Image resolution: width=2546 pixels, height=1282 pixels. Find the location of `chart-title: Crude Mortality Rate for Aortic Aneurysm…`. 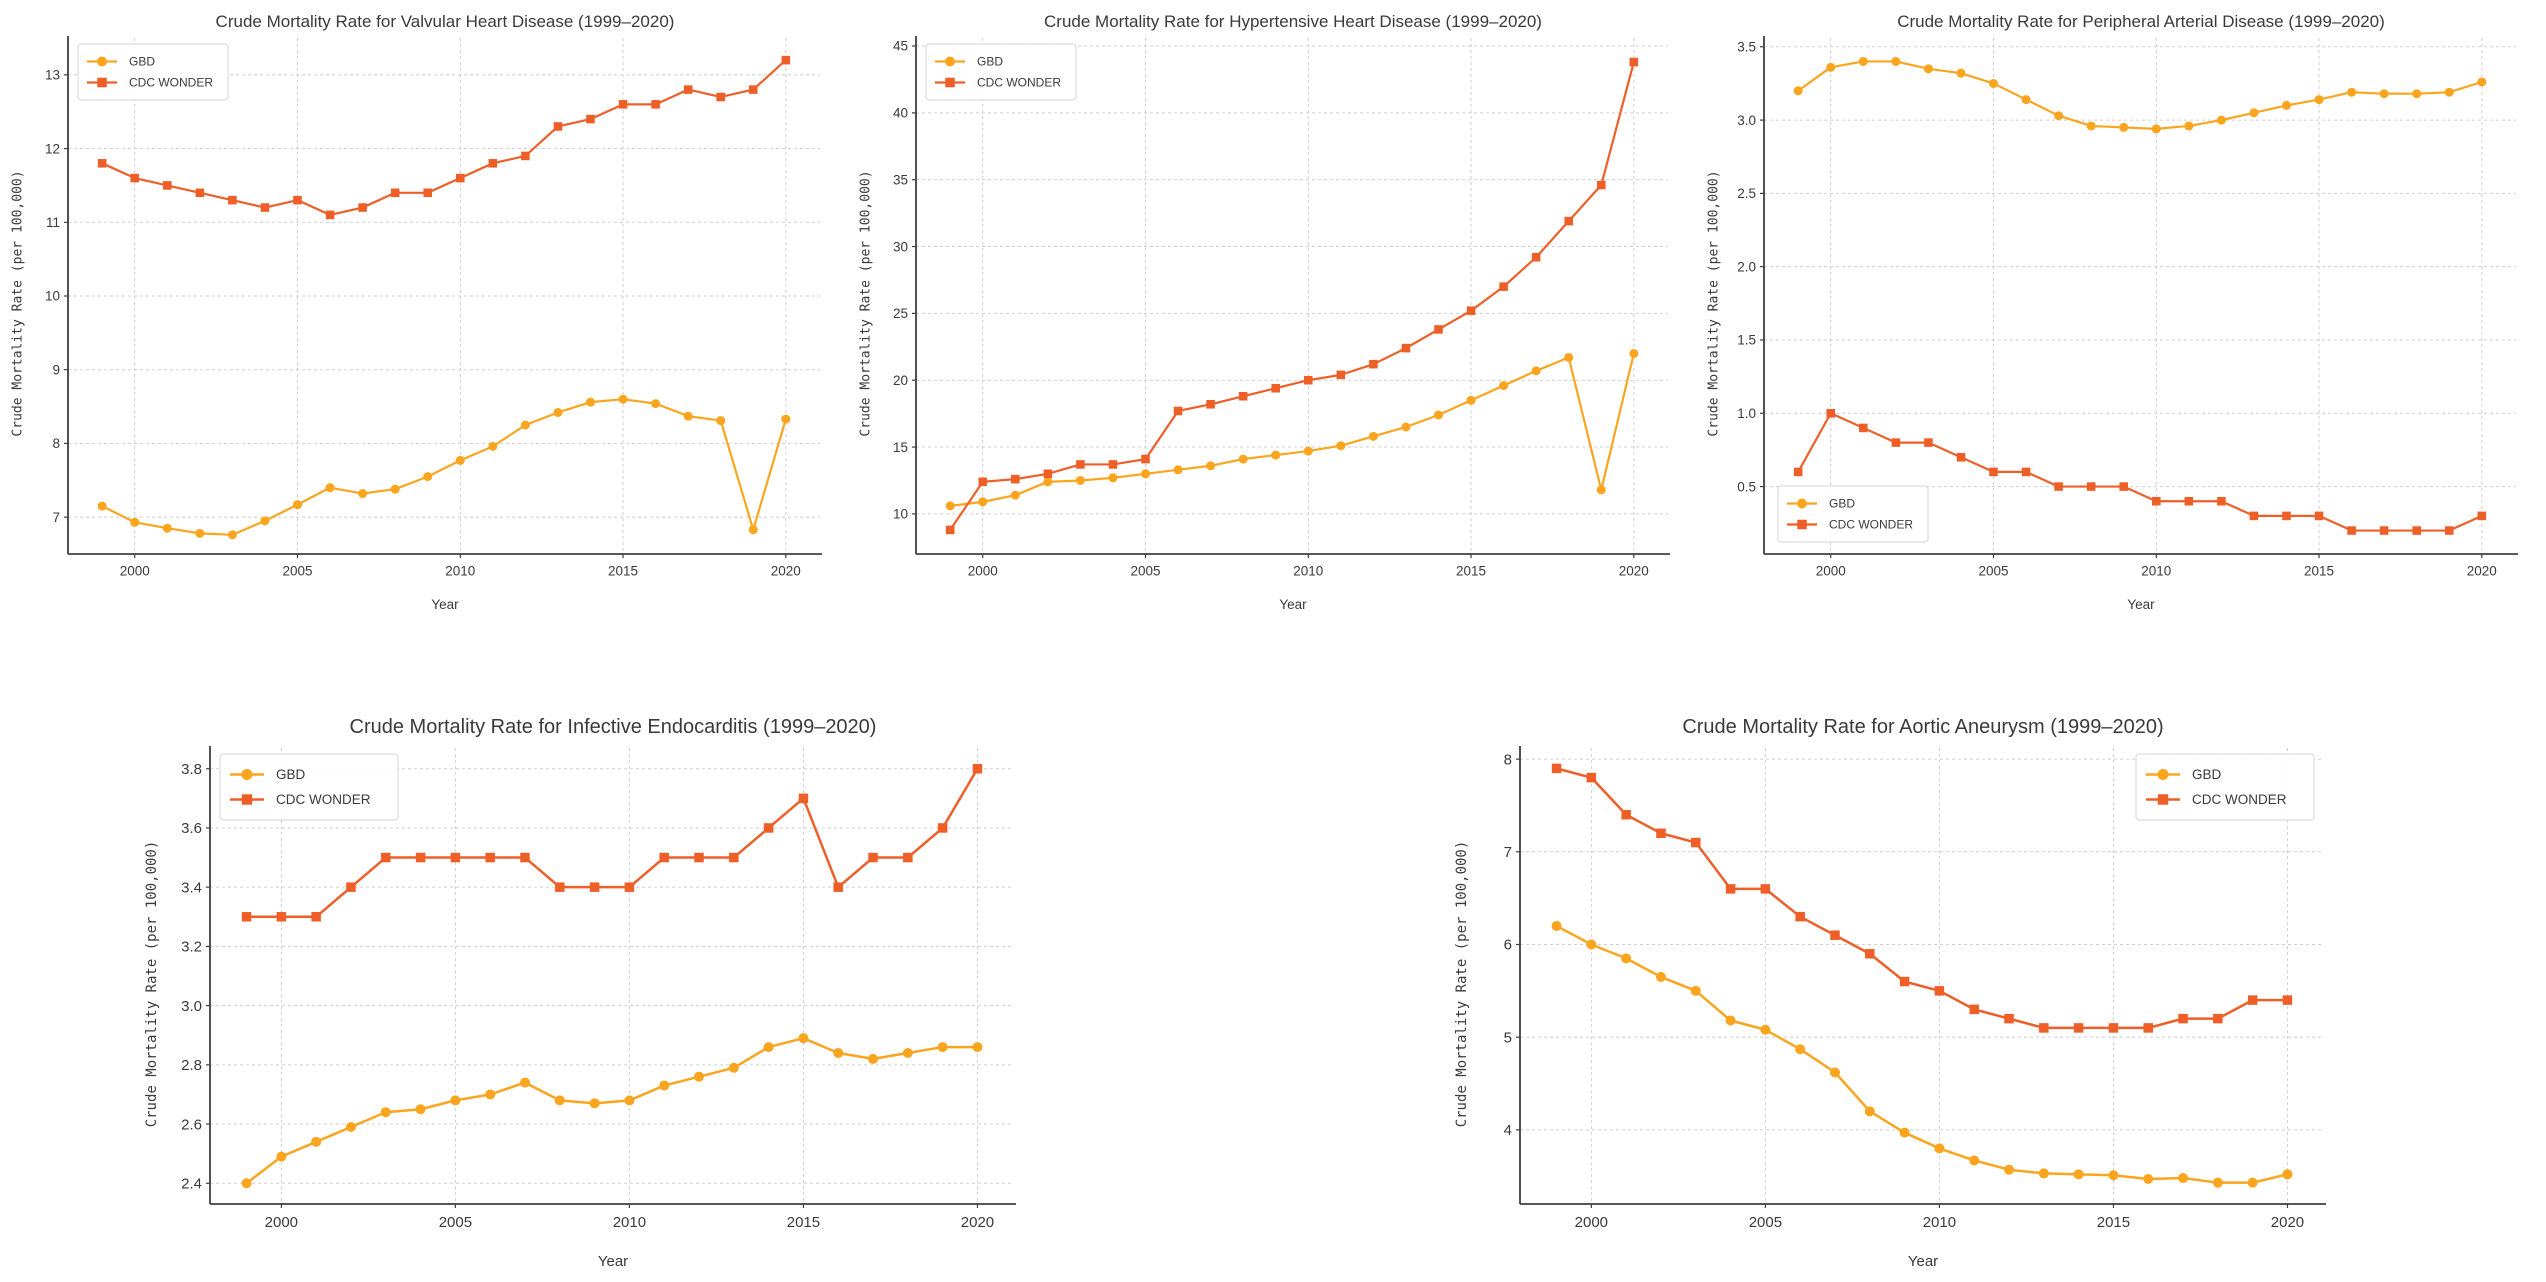

chart-title: Crude Mortality Rate for Aortic Aneurysm… is located at coordinates (1923, 727).